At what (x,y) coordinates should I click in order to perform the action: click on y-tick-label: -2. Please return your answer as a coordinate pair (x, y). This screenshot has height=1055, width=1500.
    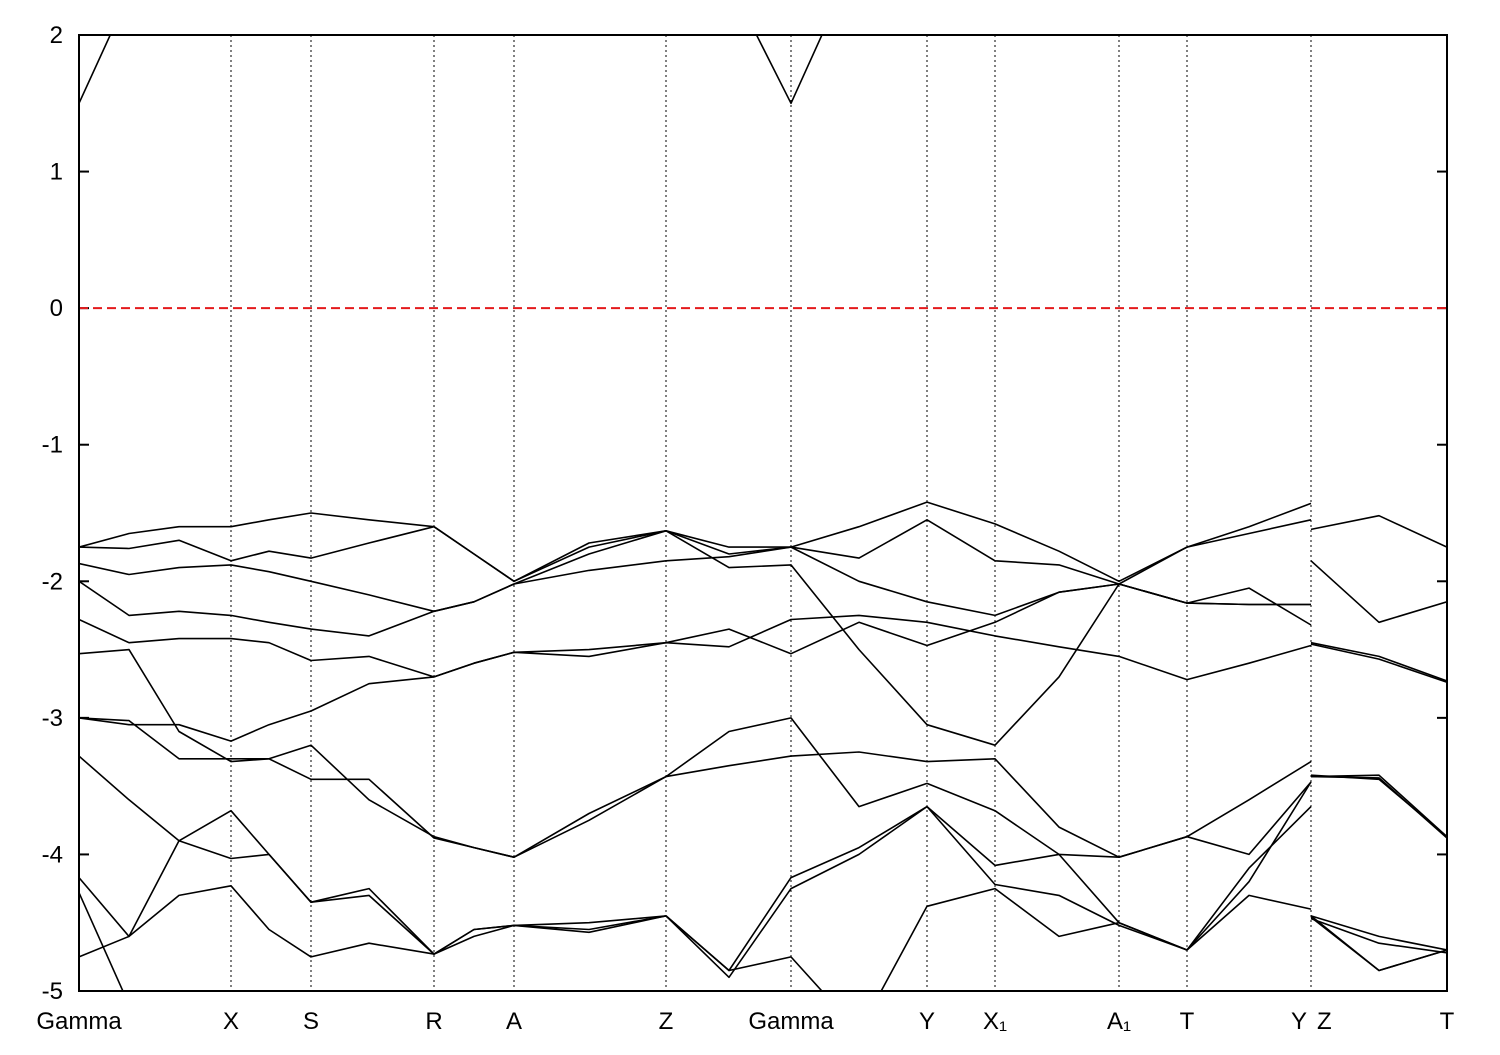
    Looking at the image, I should click on (52, 581).